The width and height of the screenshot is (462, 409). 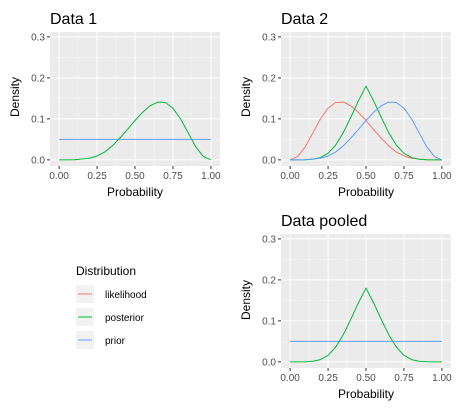 I want to click on legend-label-posterior: posterior, so click(x=125, y=318).